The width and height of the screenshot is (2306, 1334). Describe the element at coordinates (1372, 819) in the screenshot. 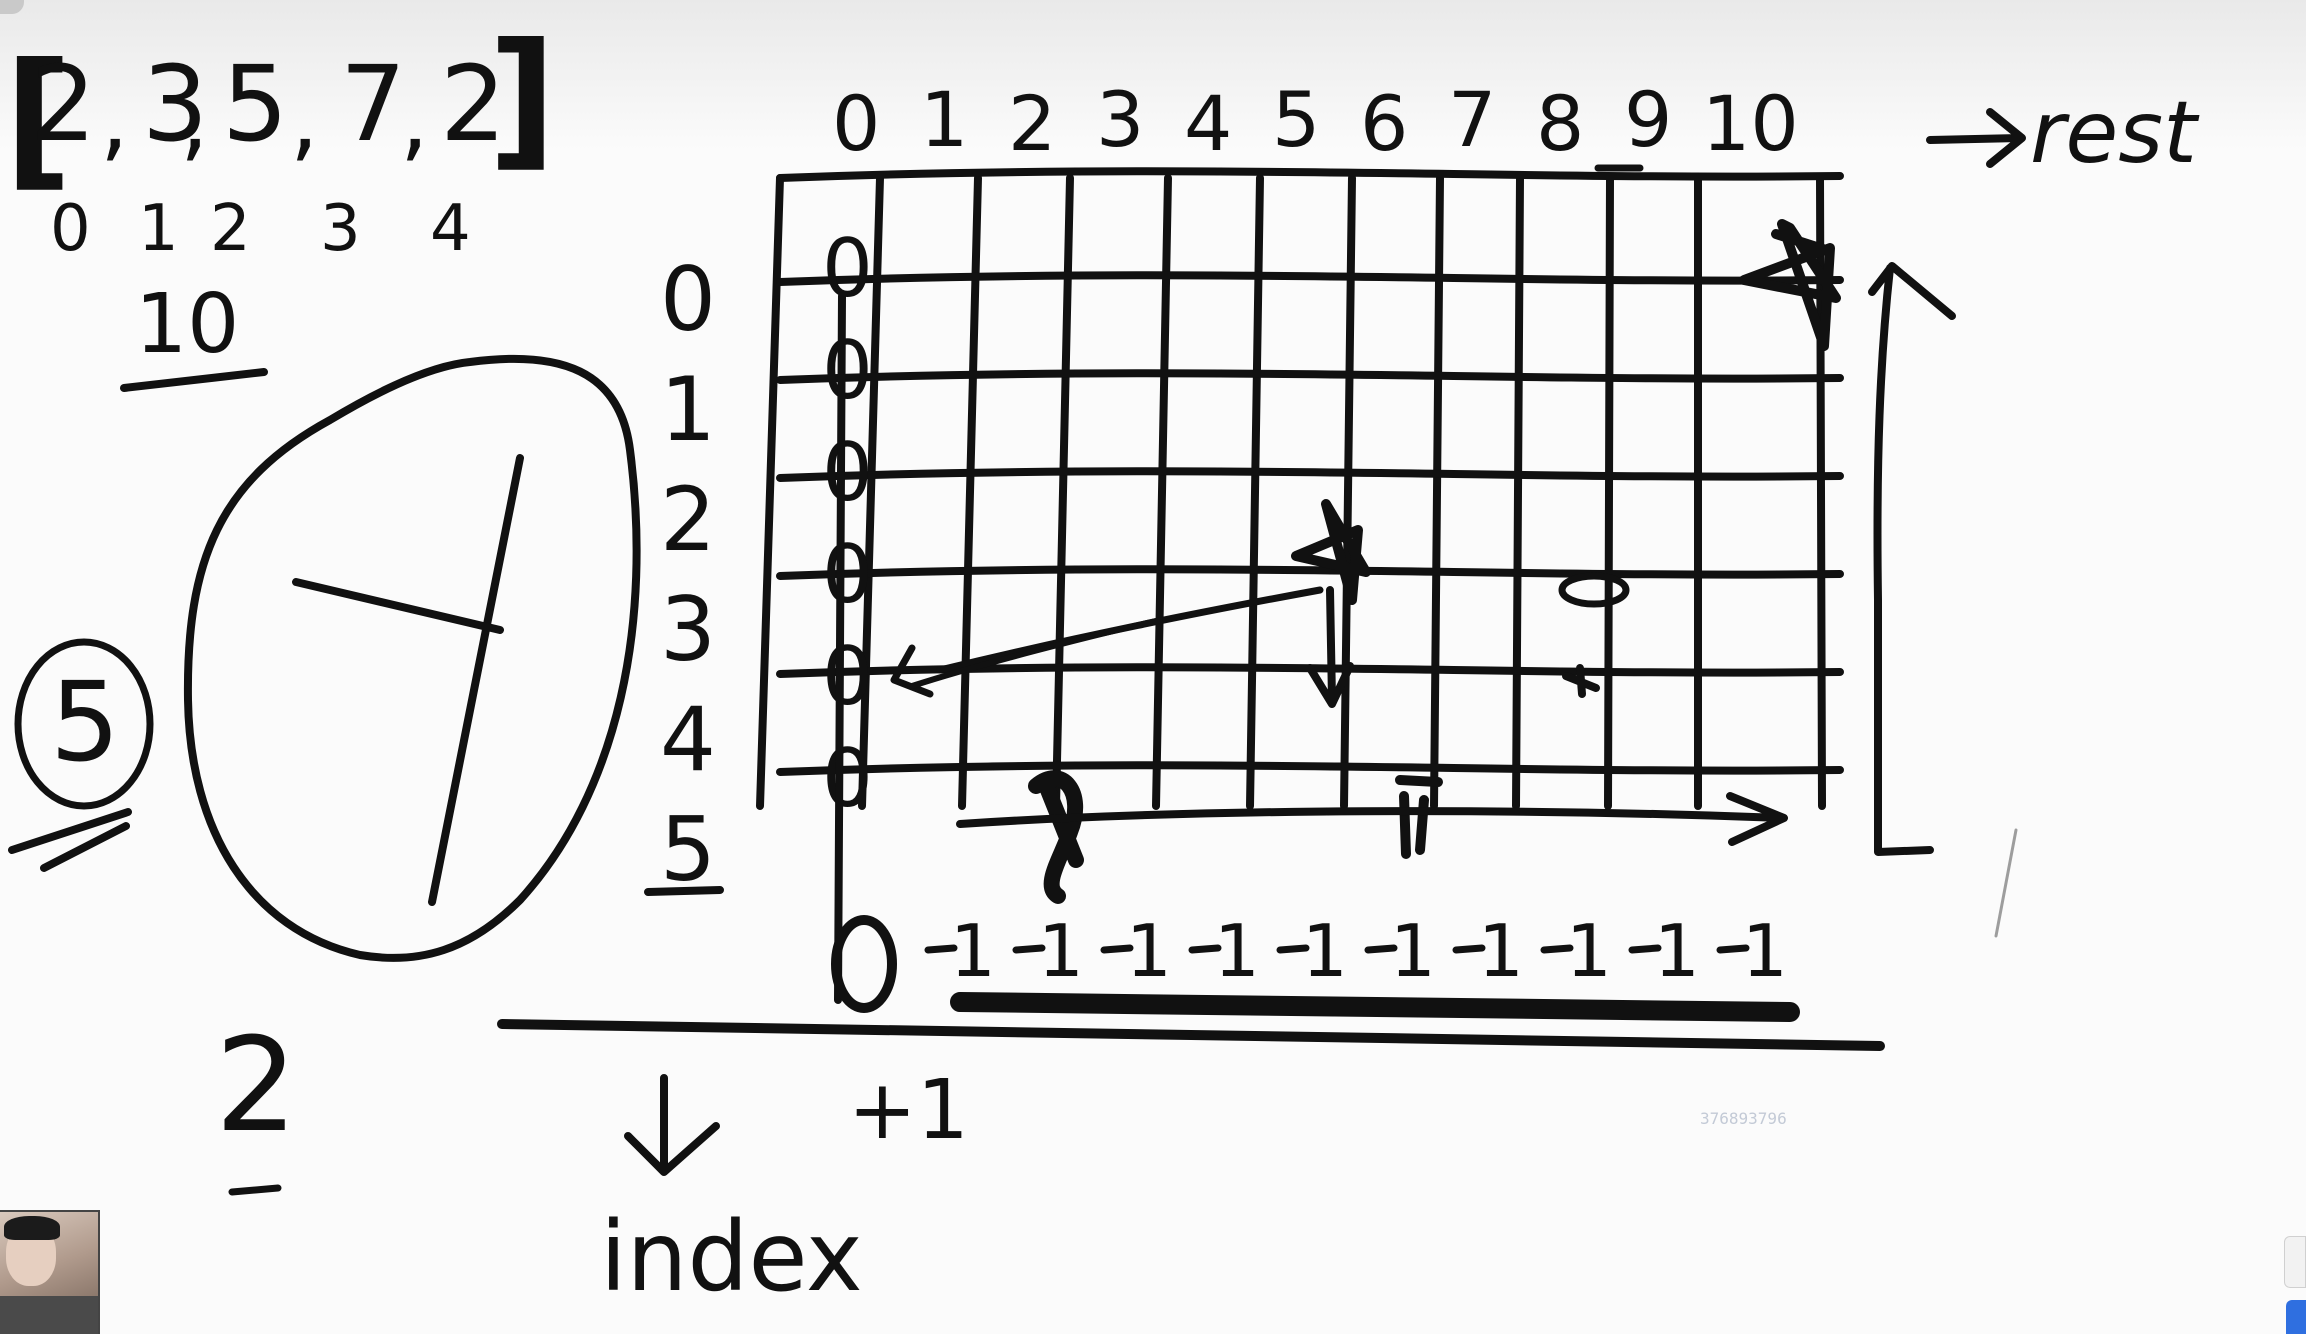

I see `row4-arrow` at that location.